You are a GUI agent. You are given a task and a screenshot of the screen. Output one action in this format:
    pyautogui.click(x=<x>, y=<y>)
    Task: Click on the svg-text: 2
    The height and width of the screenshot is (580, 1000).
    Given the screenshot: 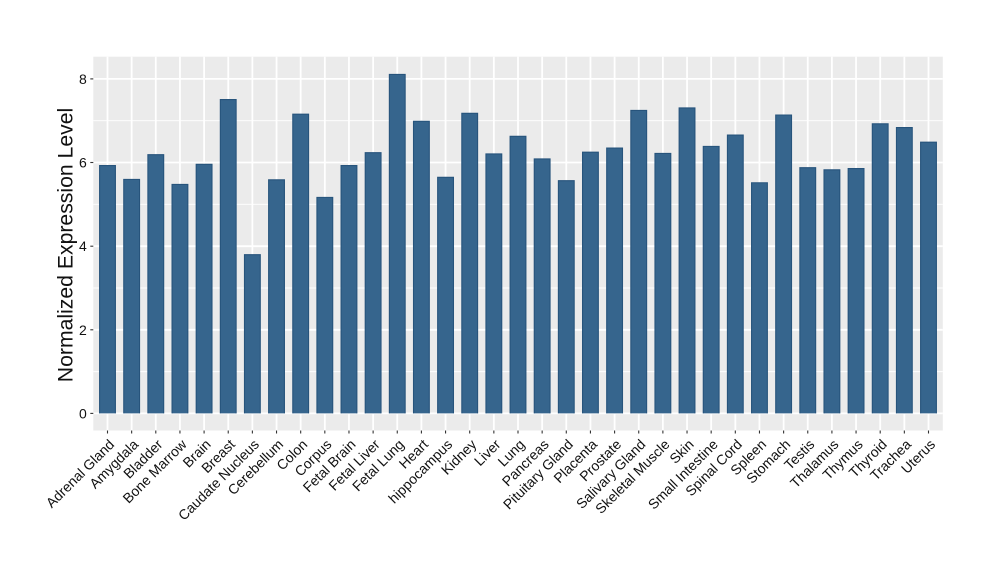 What is the action you would take?
    pyautogui.click(x=83, y=330)
    